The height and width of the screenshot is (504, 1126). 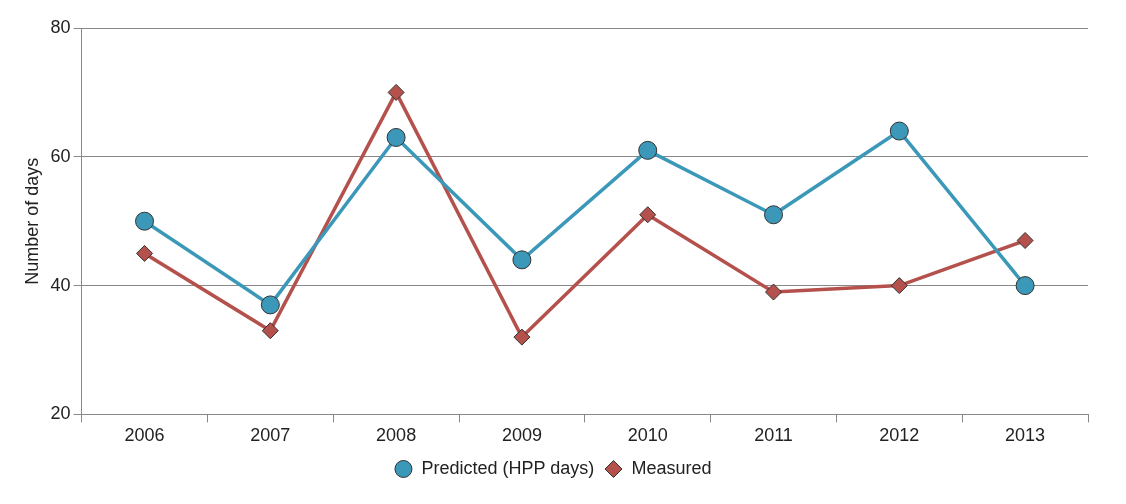 I want to click on x-tick-label: 2008, so click(x=396, y=435).